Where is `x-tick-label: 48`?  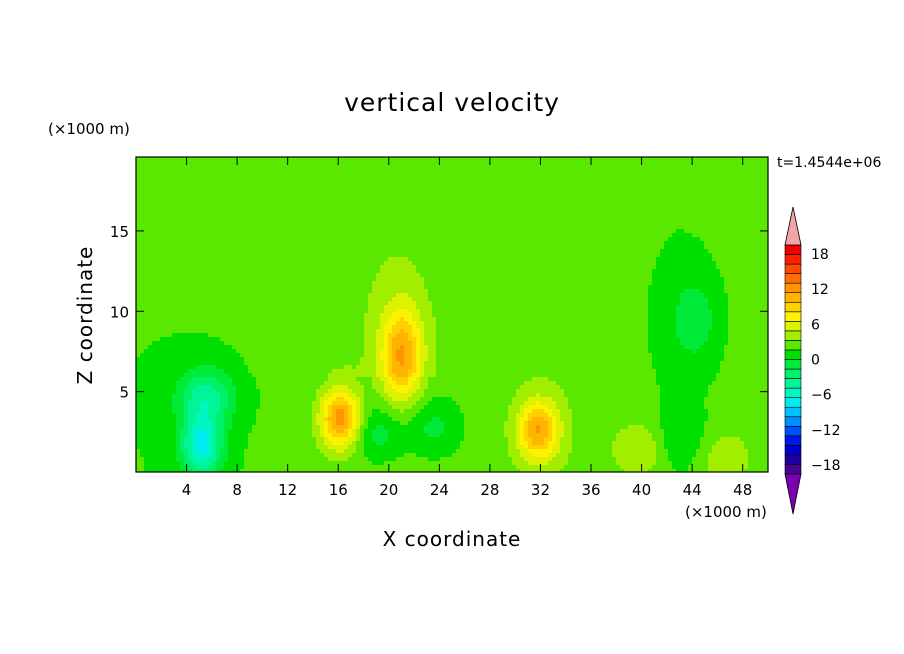
x-tick-label: 48 is located at coordinates (742, 490).